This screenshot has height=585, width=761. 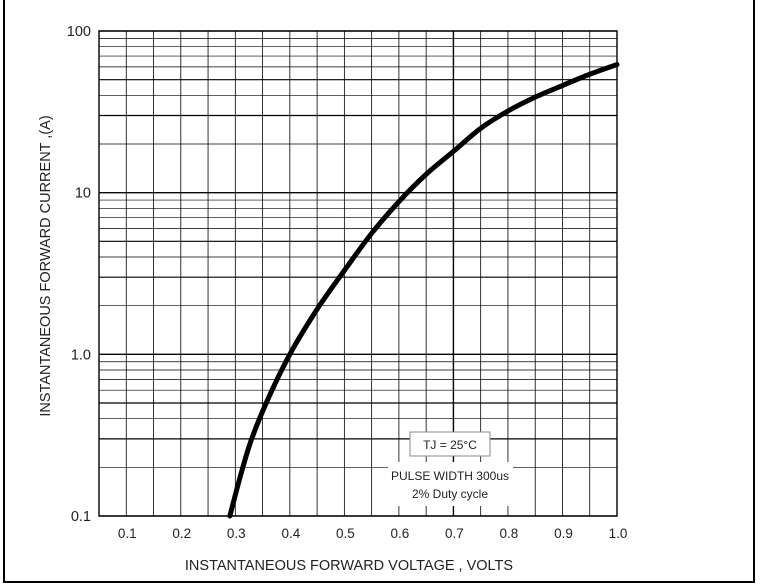 What do you see at coordinates (509, 533) in the screenshot?
I see `x-tick-label: 0.8` at bounding box center [509, 533].